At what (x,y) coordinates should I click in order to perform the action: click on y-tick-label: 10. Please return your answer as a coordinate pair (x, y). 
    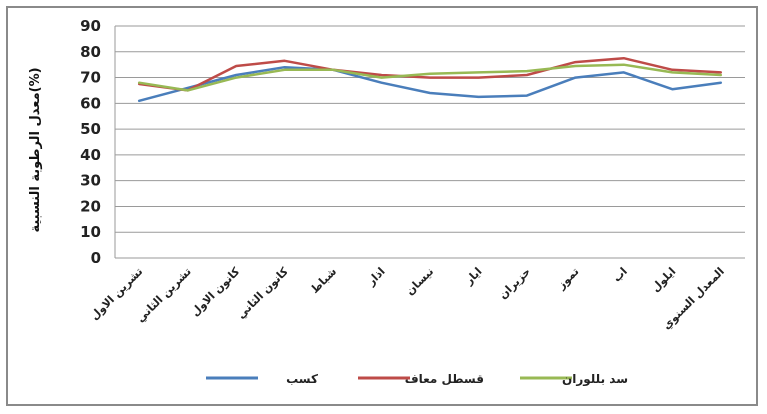
    Looking at the image, I should click on (90, 232).